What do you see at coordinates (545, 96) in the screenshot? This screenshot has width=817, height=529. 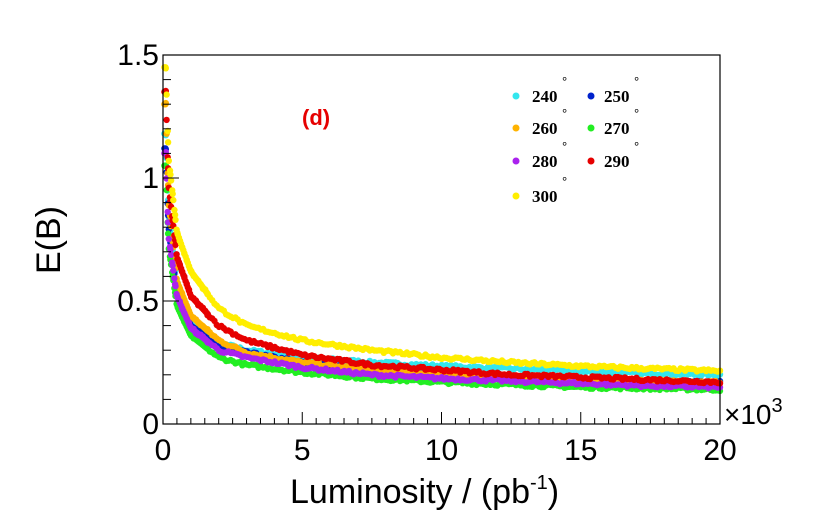 I see `legend-label: 240` at bounding box center [545, 96].